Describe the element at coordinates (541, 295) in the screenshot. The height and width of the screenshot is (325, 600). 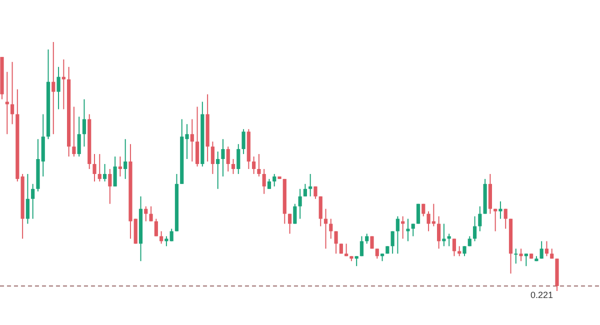
I see `annotation: 0.221` at that location.